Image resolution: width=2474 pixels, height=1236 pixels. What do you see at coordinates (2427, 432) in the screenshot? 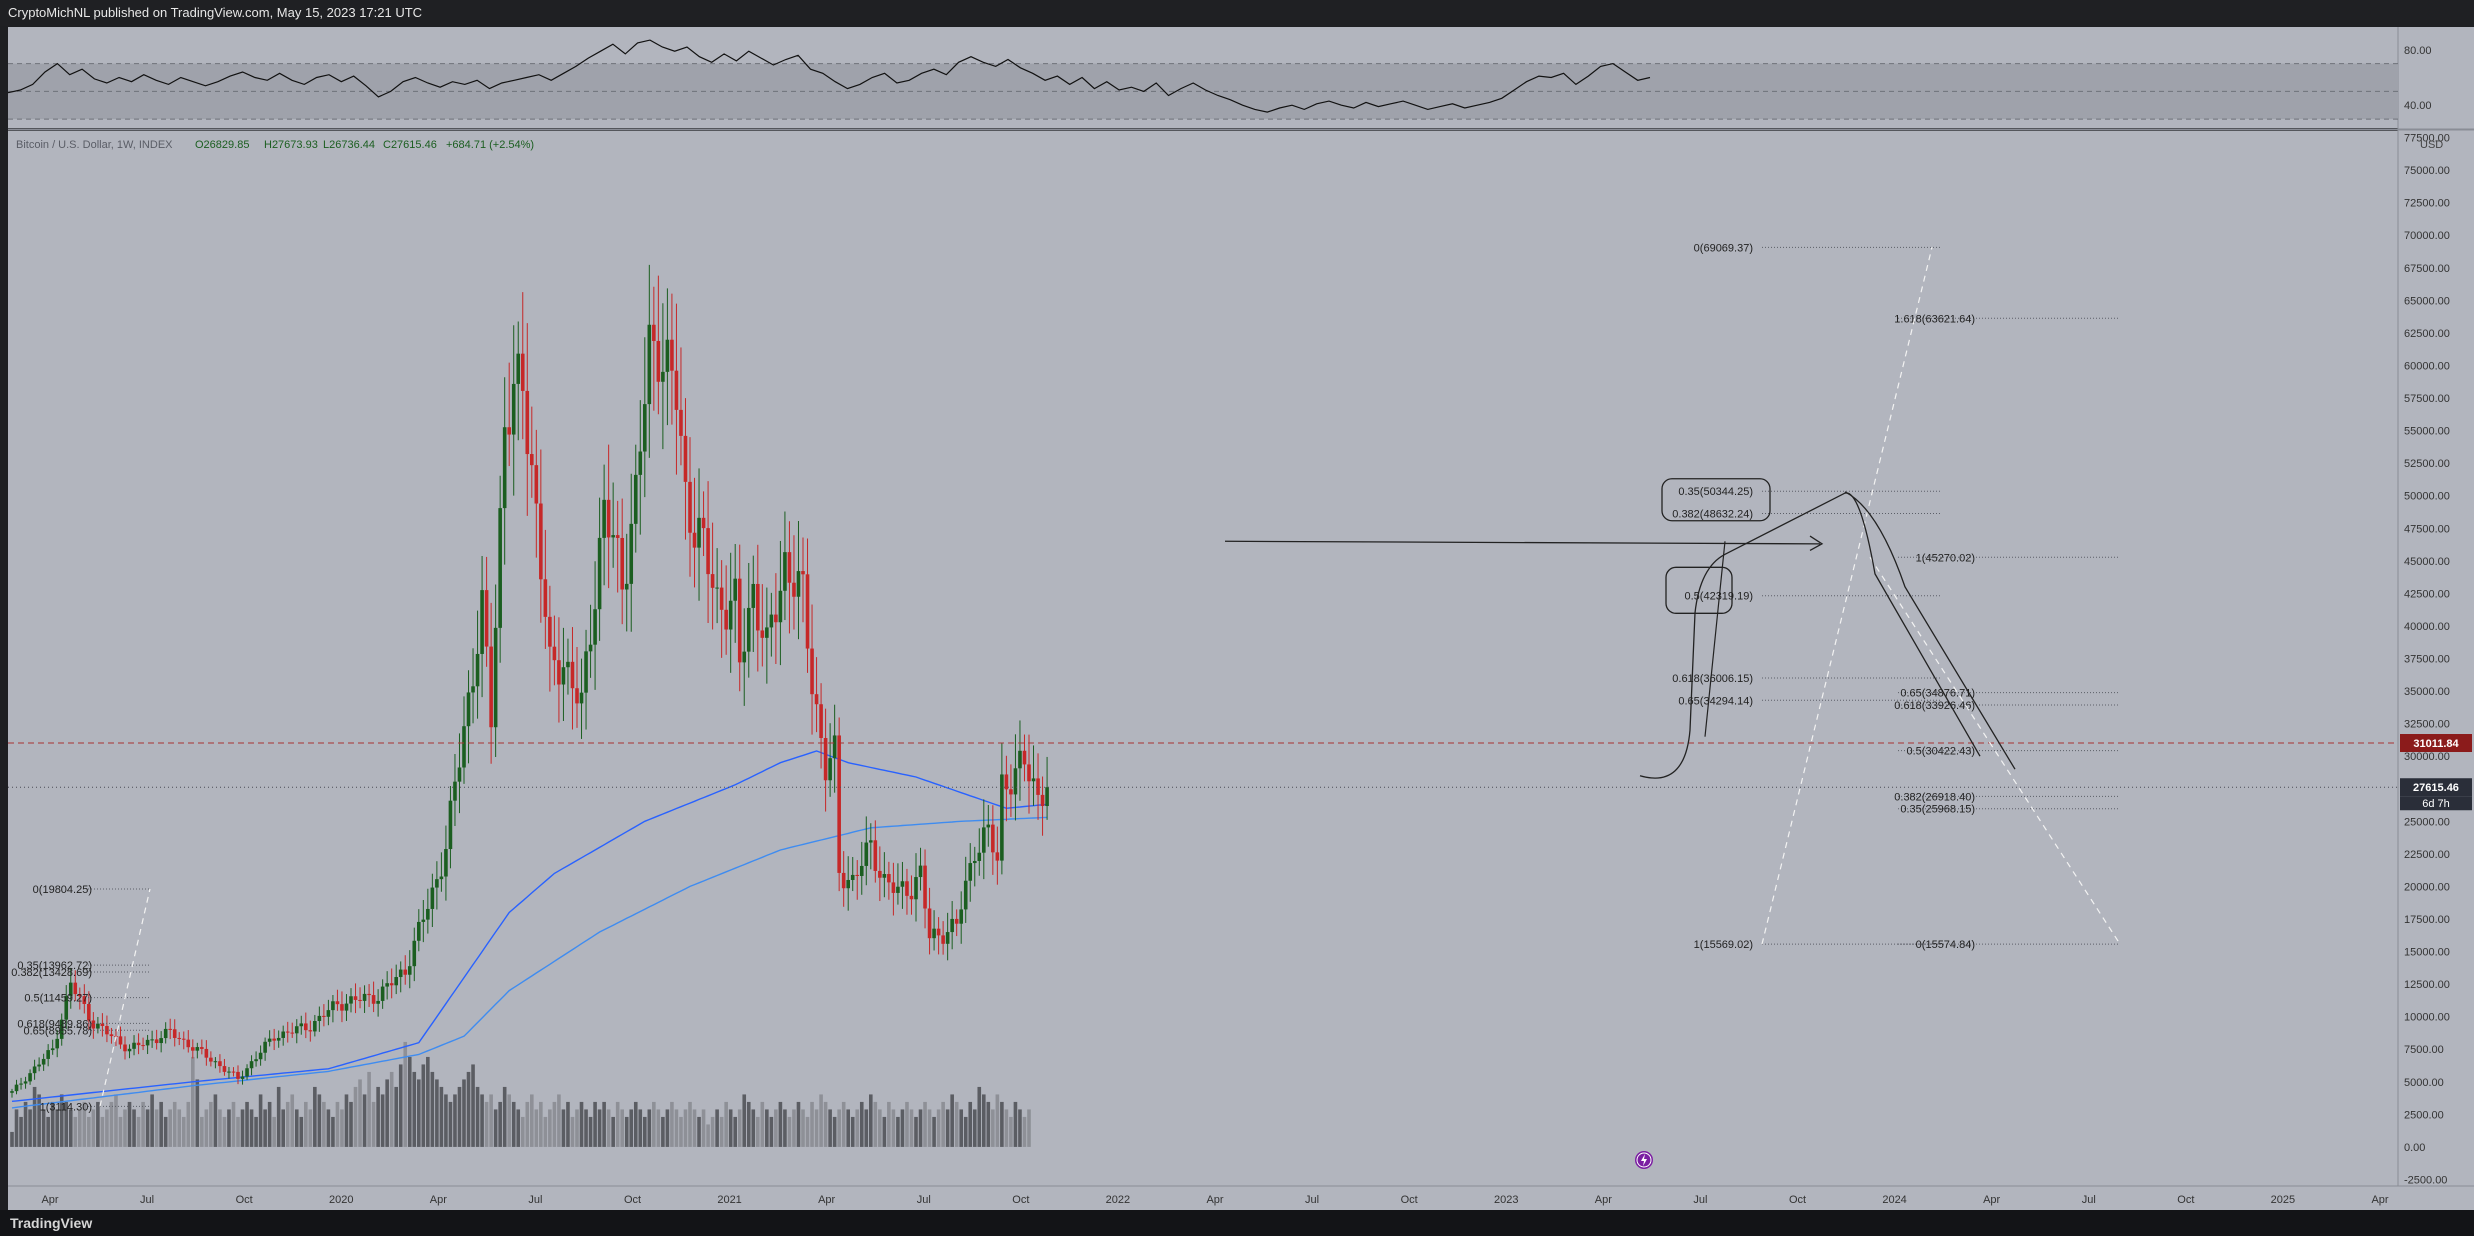
I see `y-tick-label: 55000.00` at bounding box center [2427, 432].